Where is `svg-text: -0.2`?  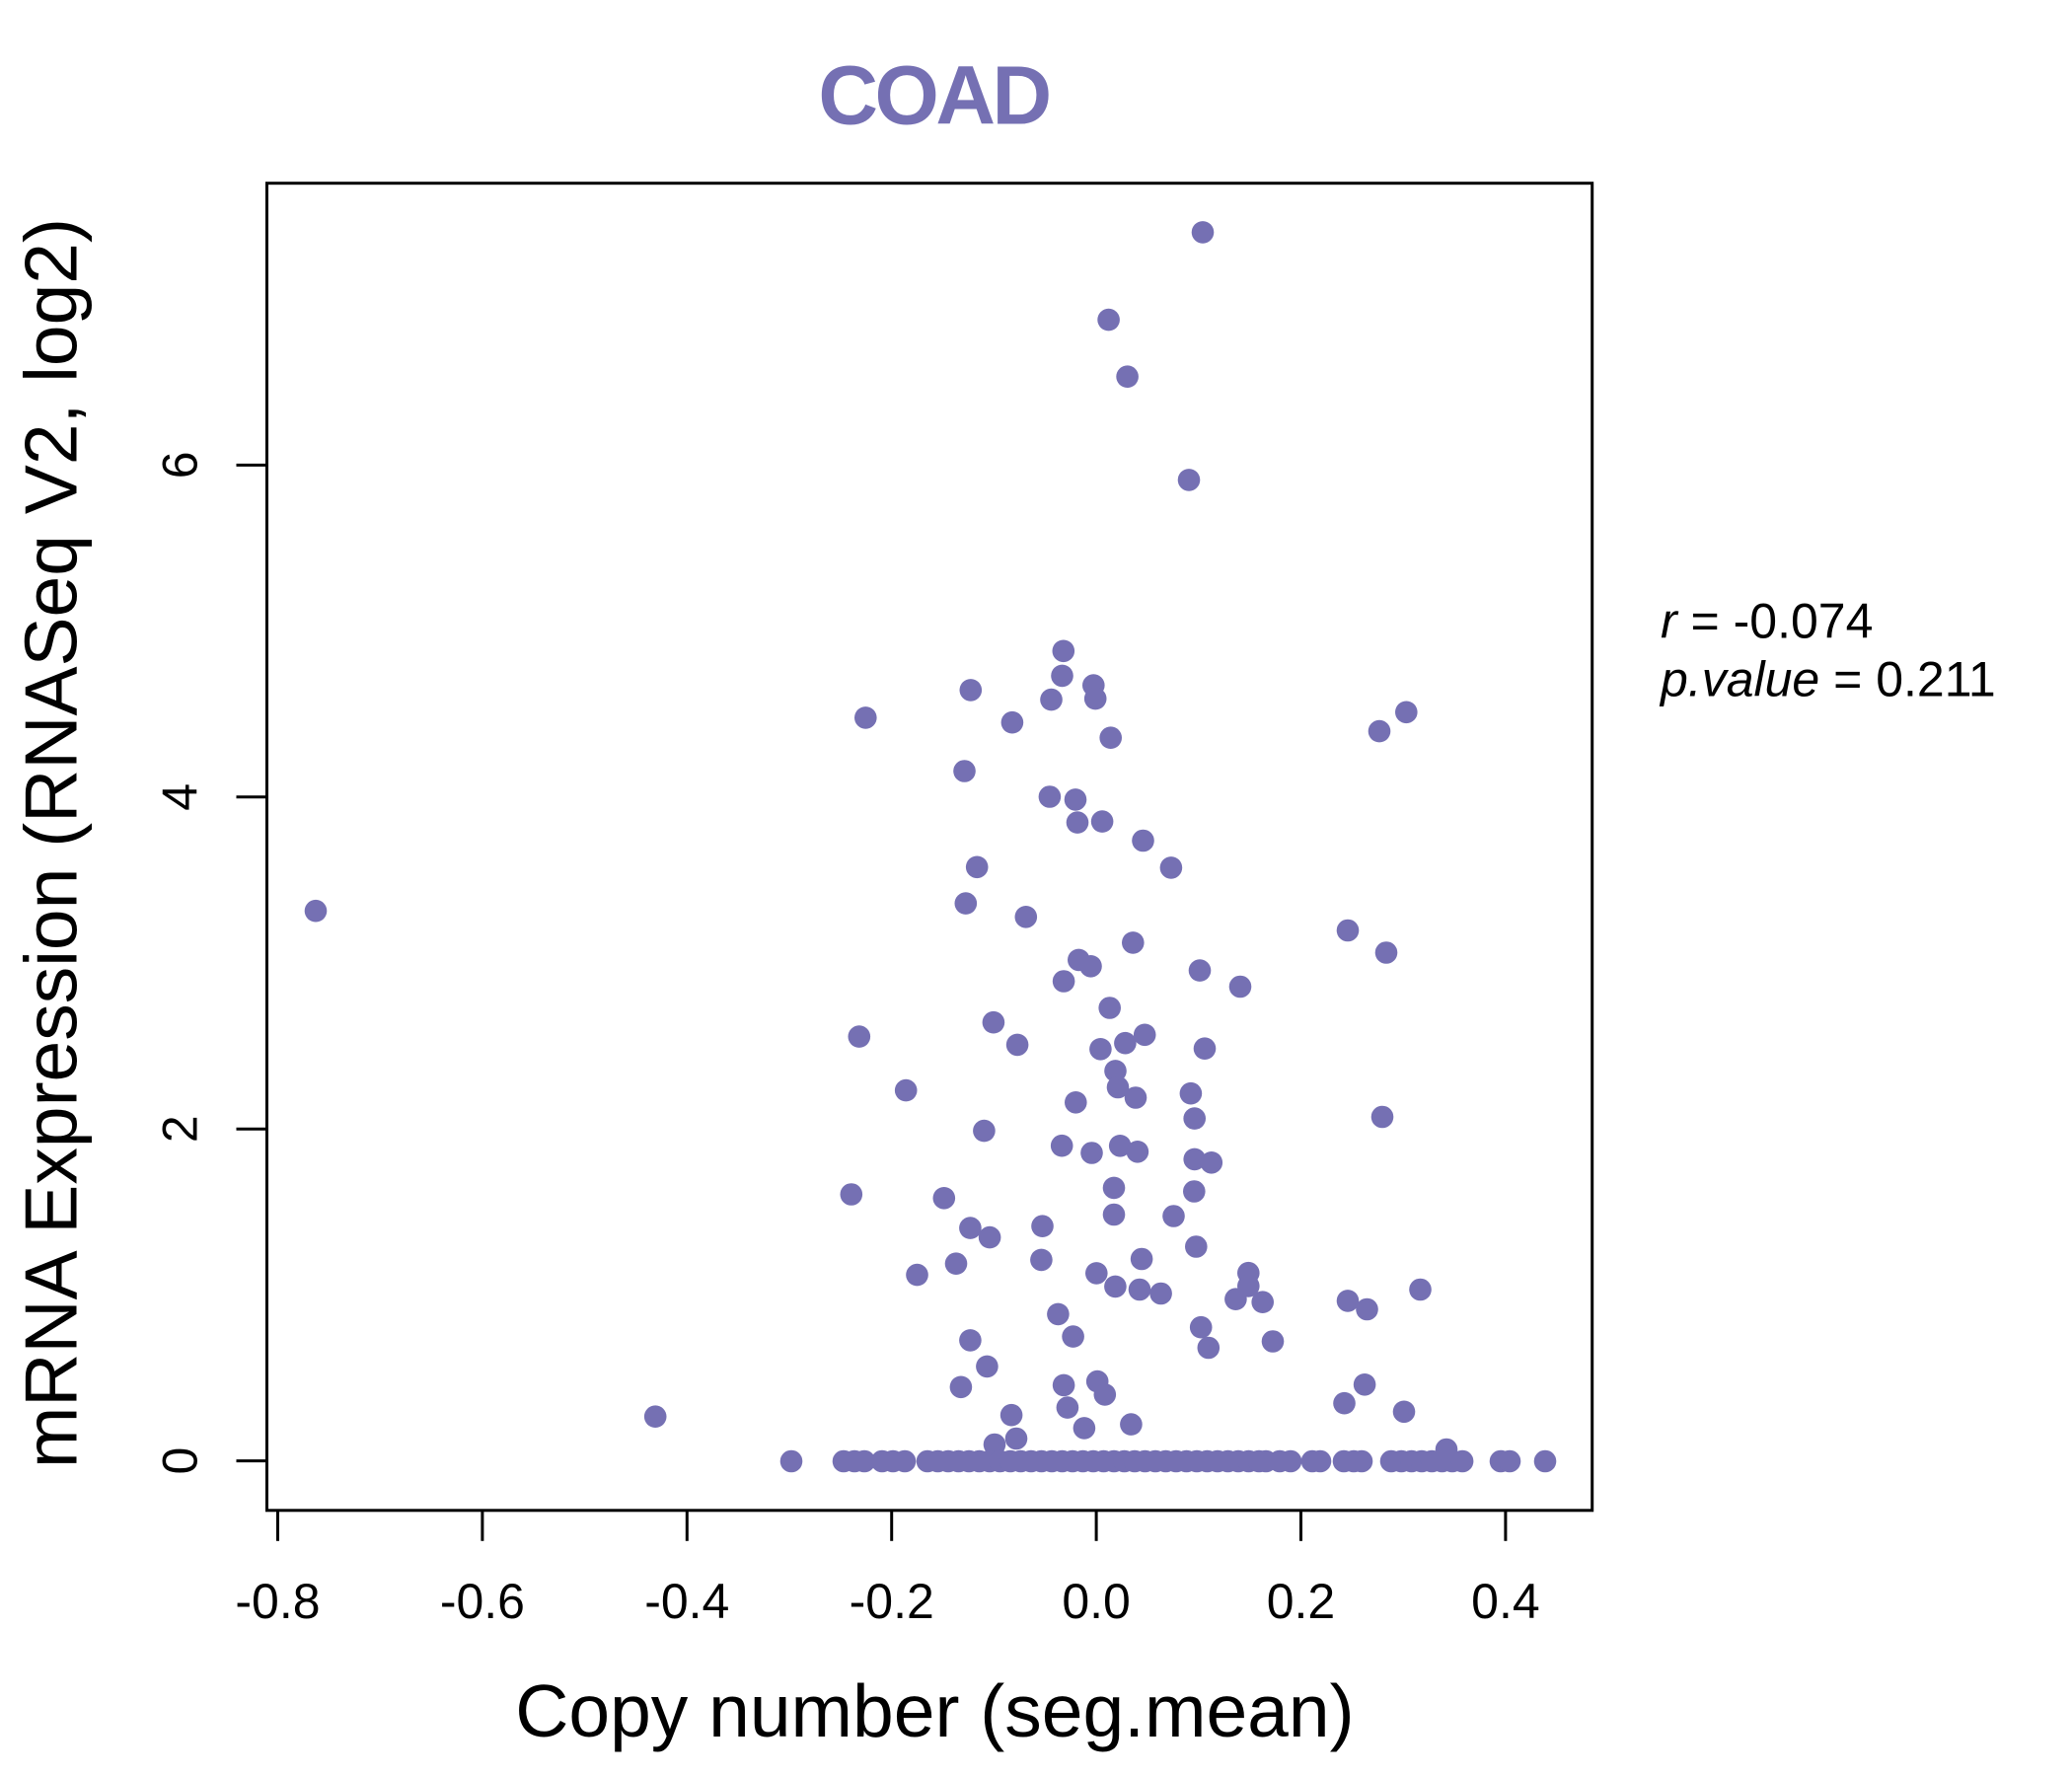 svg-text: -0.2 is located at coordinates (892, 1602).